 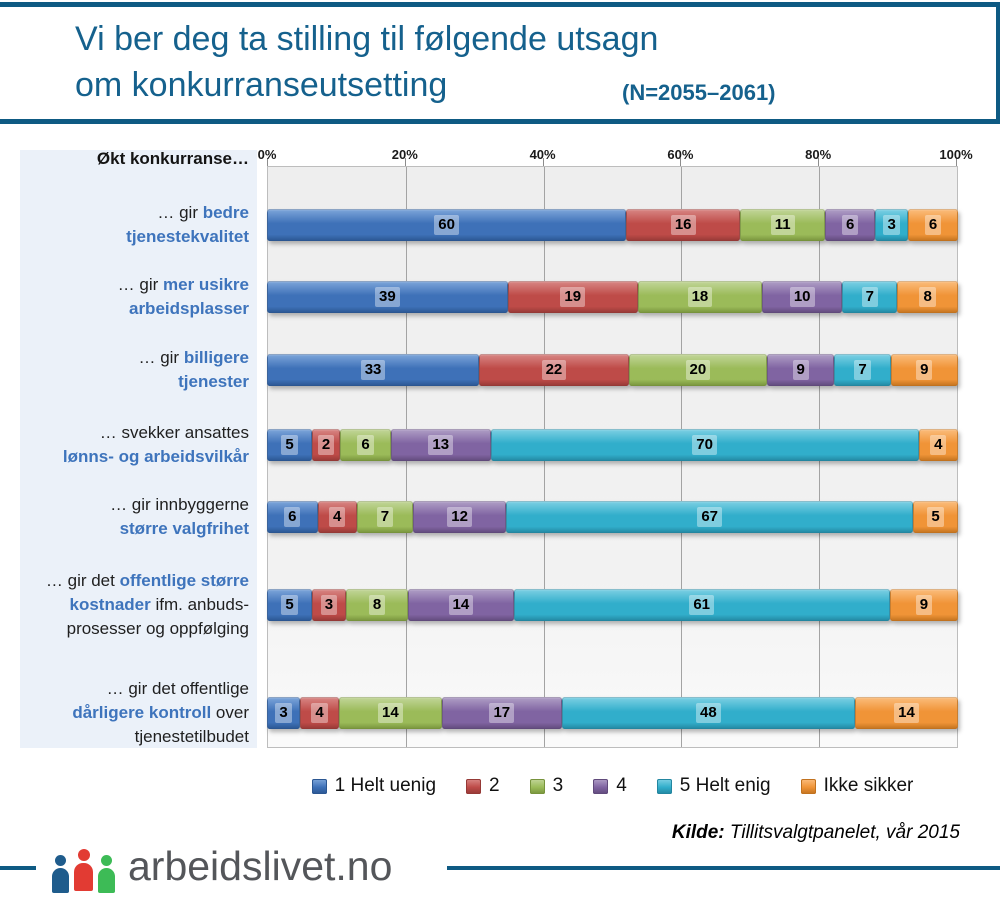 What do you see at coordinates (699, 92) in the screenshot?
I see `sample-size-note: (N=2055–2061)` at bounding box center [699, 92].